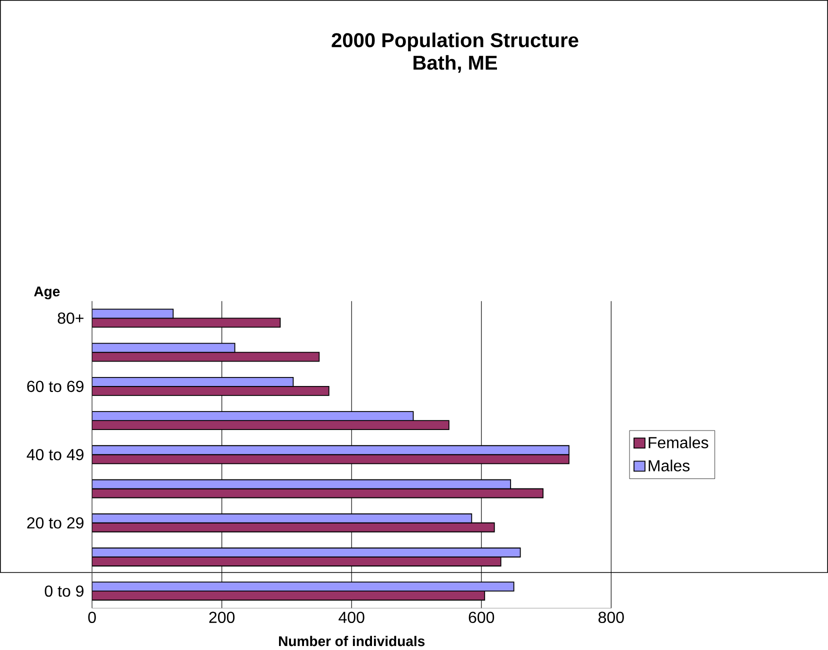 This screenshot has width=828, height=650. I want to click on y-tick-label: 40 to 49, so click(55, 455).